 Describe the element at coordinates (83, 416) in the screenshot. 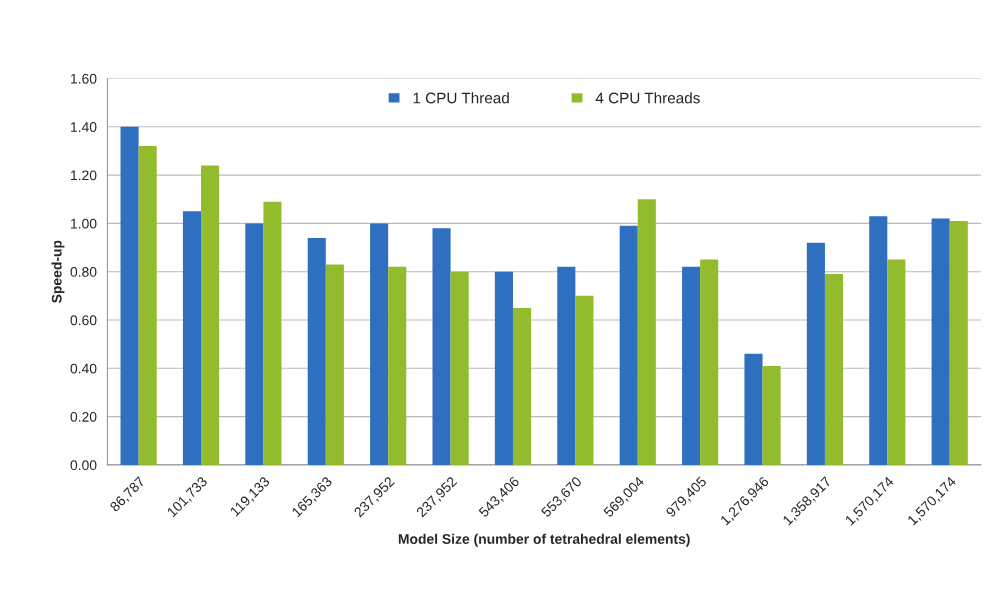

I see `y-tick-label: 0.20` at that location.